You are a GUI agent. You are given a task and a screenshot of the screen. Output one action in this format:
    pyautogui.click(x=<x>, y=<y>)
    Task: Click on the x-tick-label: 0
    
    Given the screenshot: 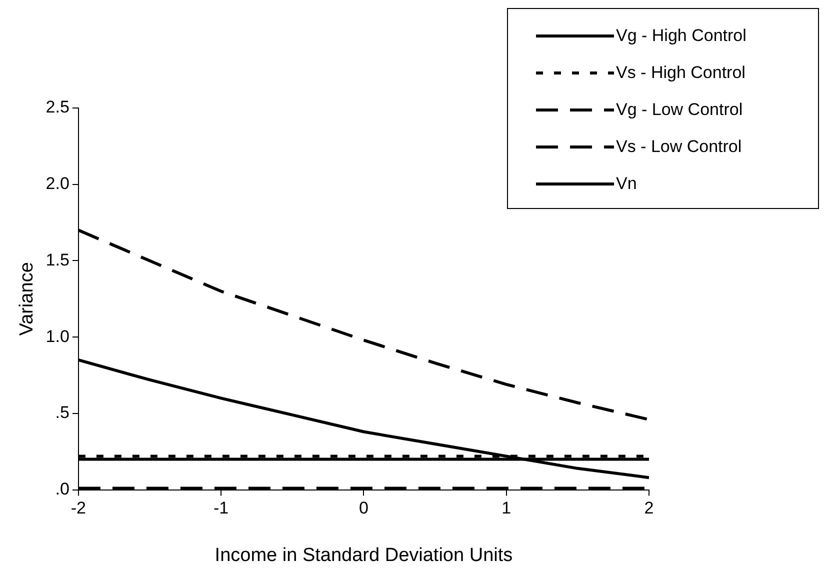 What is the action you would take?
    pyautogui.click(x=363, y=508)
    